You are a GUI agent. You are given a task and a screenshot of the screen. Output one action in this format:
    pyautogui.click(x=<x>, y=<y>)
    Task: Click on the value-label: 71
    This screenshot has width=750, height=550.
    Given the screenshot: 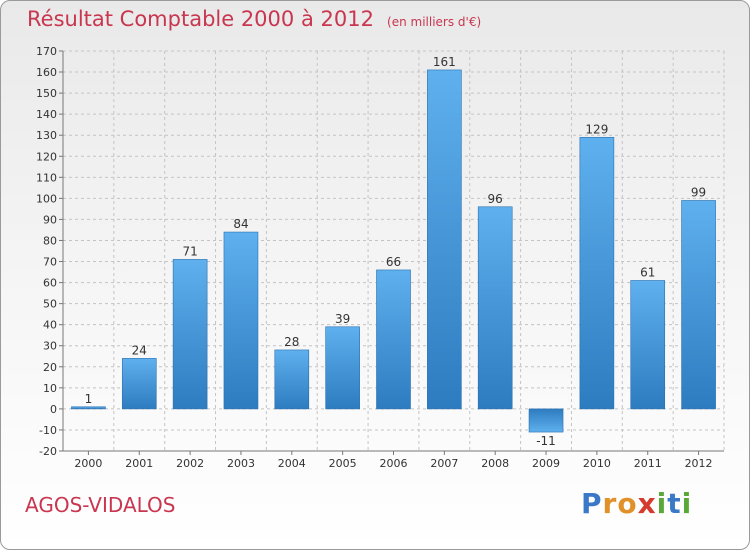 What is the action you would take?
    pyautogui.click(x=189, y=251)
    